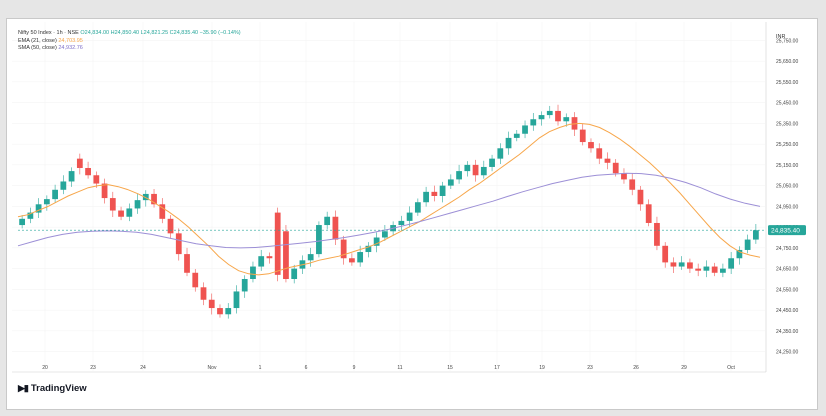 The image size is (826, 416). What do you see at coordinates (306, 368) in the screenshot?
I see `x-tick-label: 6` at bounding box center [306, 368].